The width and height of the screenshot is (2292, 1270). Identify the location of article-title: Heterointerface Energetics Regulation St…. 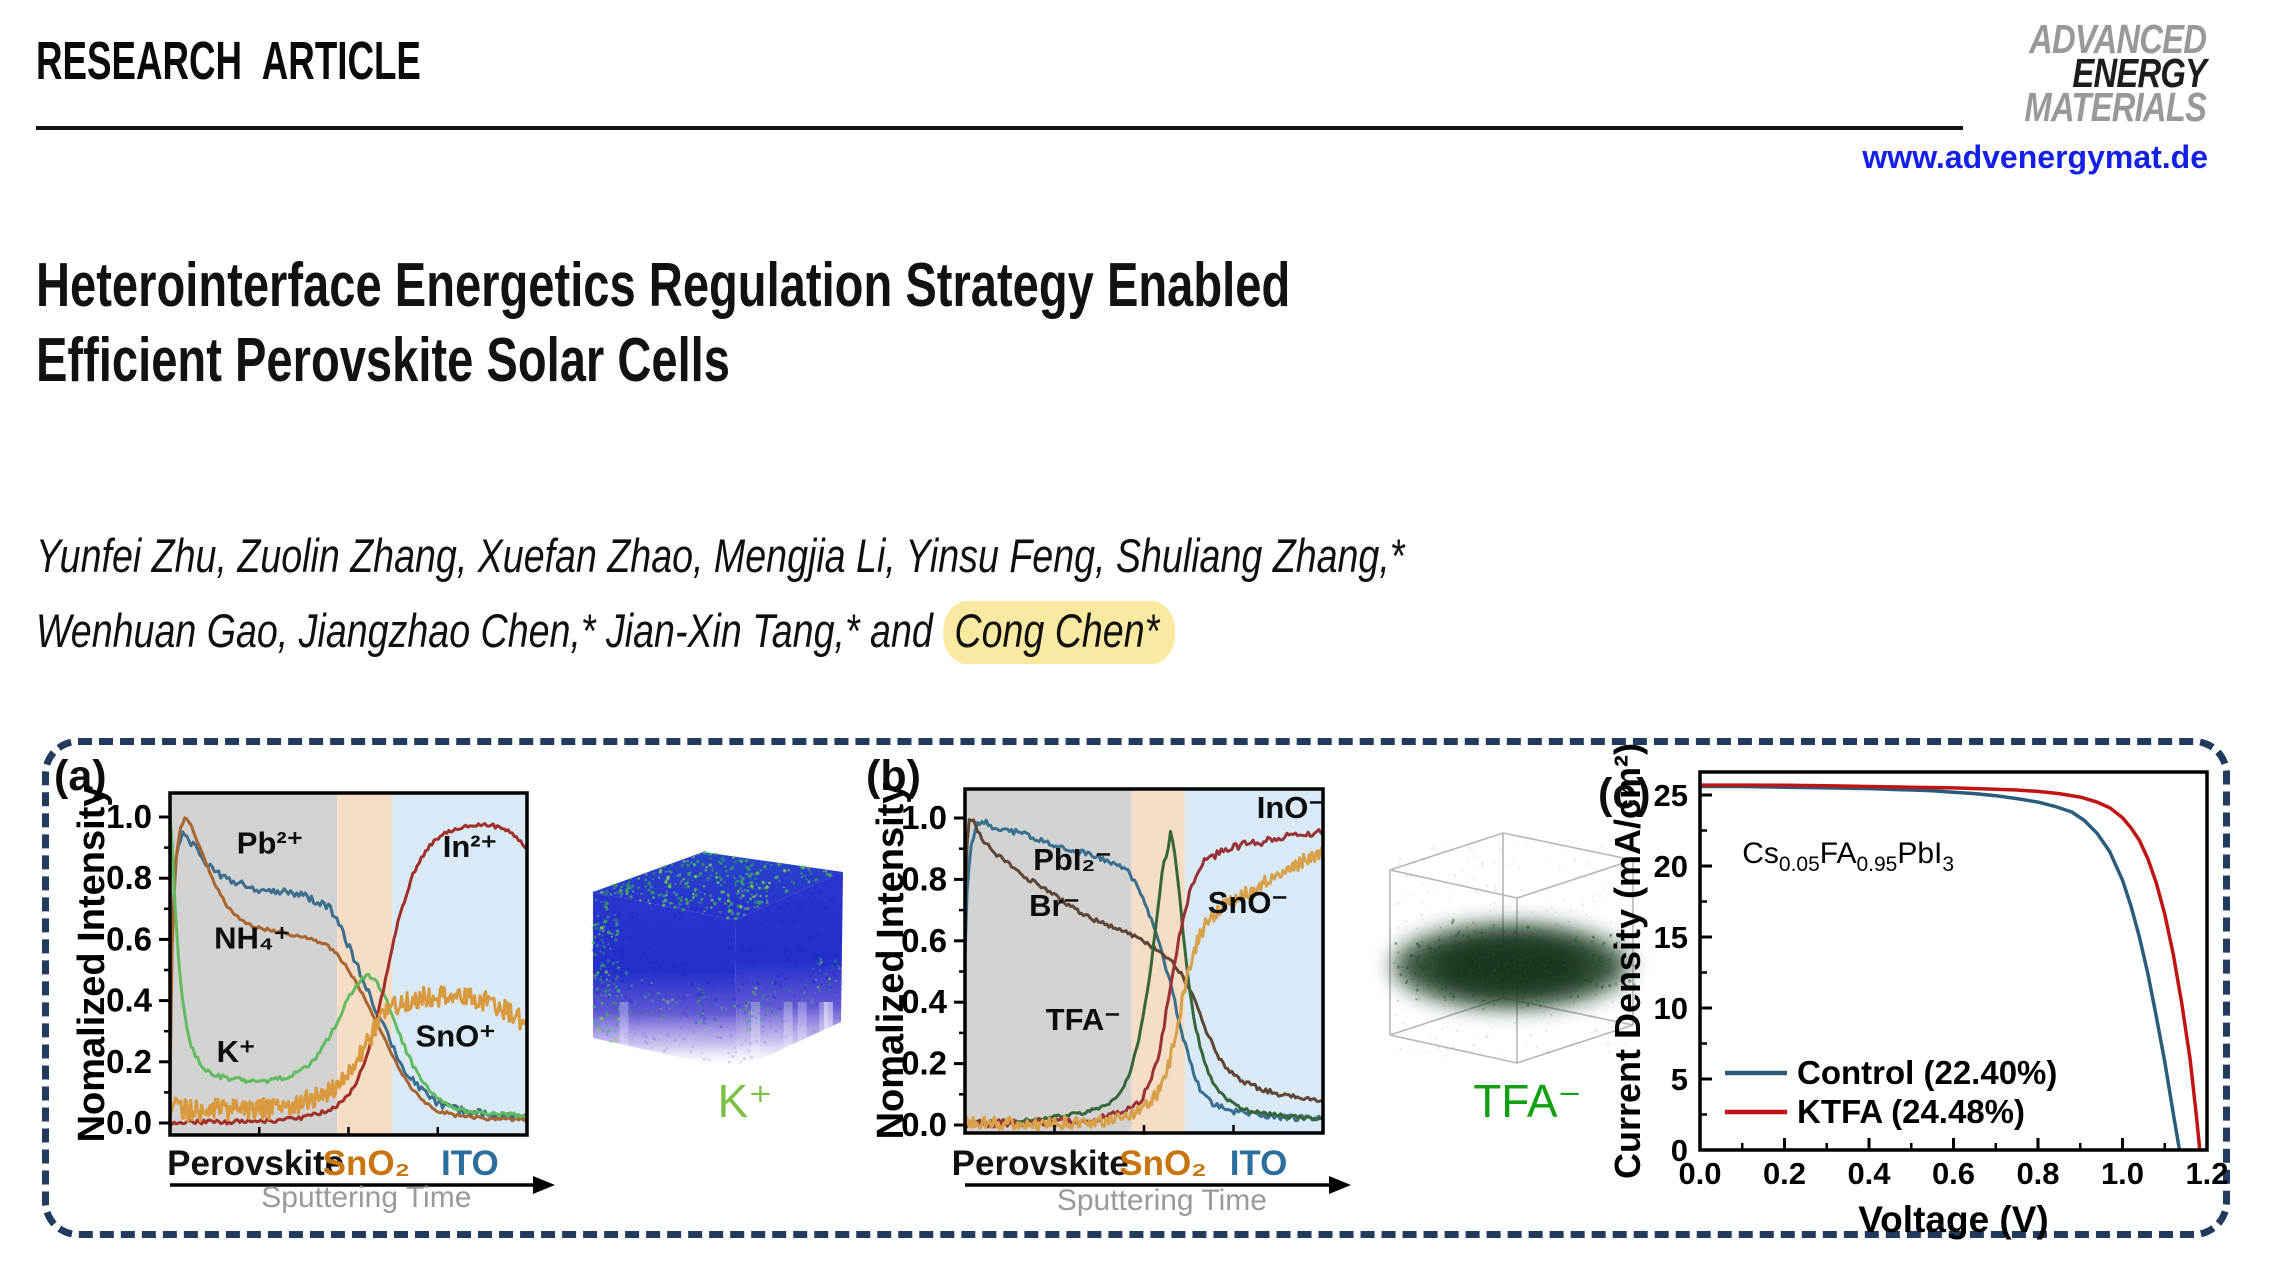
(663, 323).